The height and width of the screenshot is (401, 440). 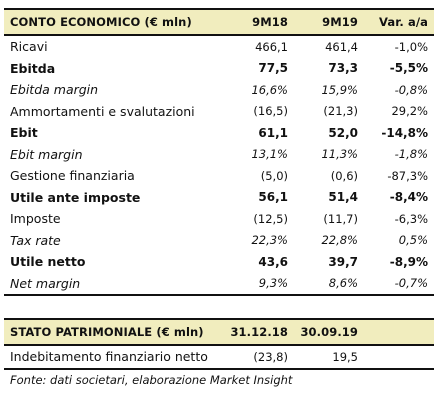 What do you see at coordinates (343, 197) in the screenshot?
I see `row-value: 51,4` at bounding box center [343, 197].